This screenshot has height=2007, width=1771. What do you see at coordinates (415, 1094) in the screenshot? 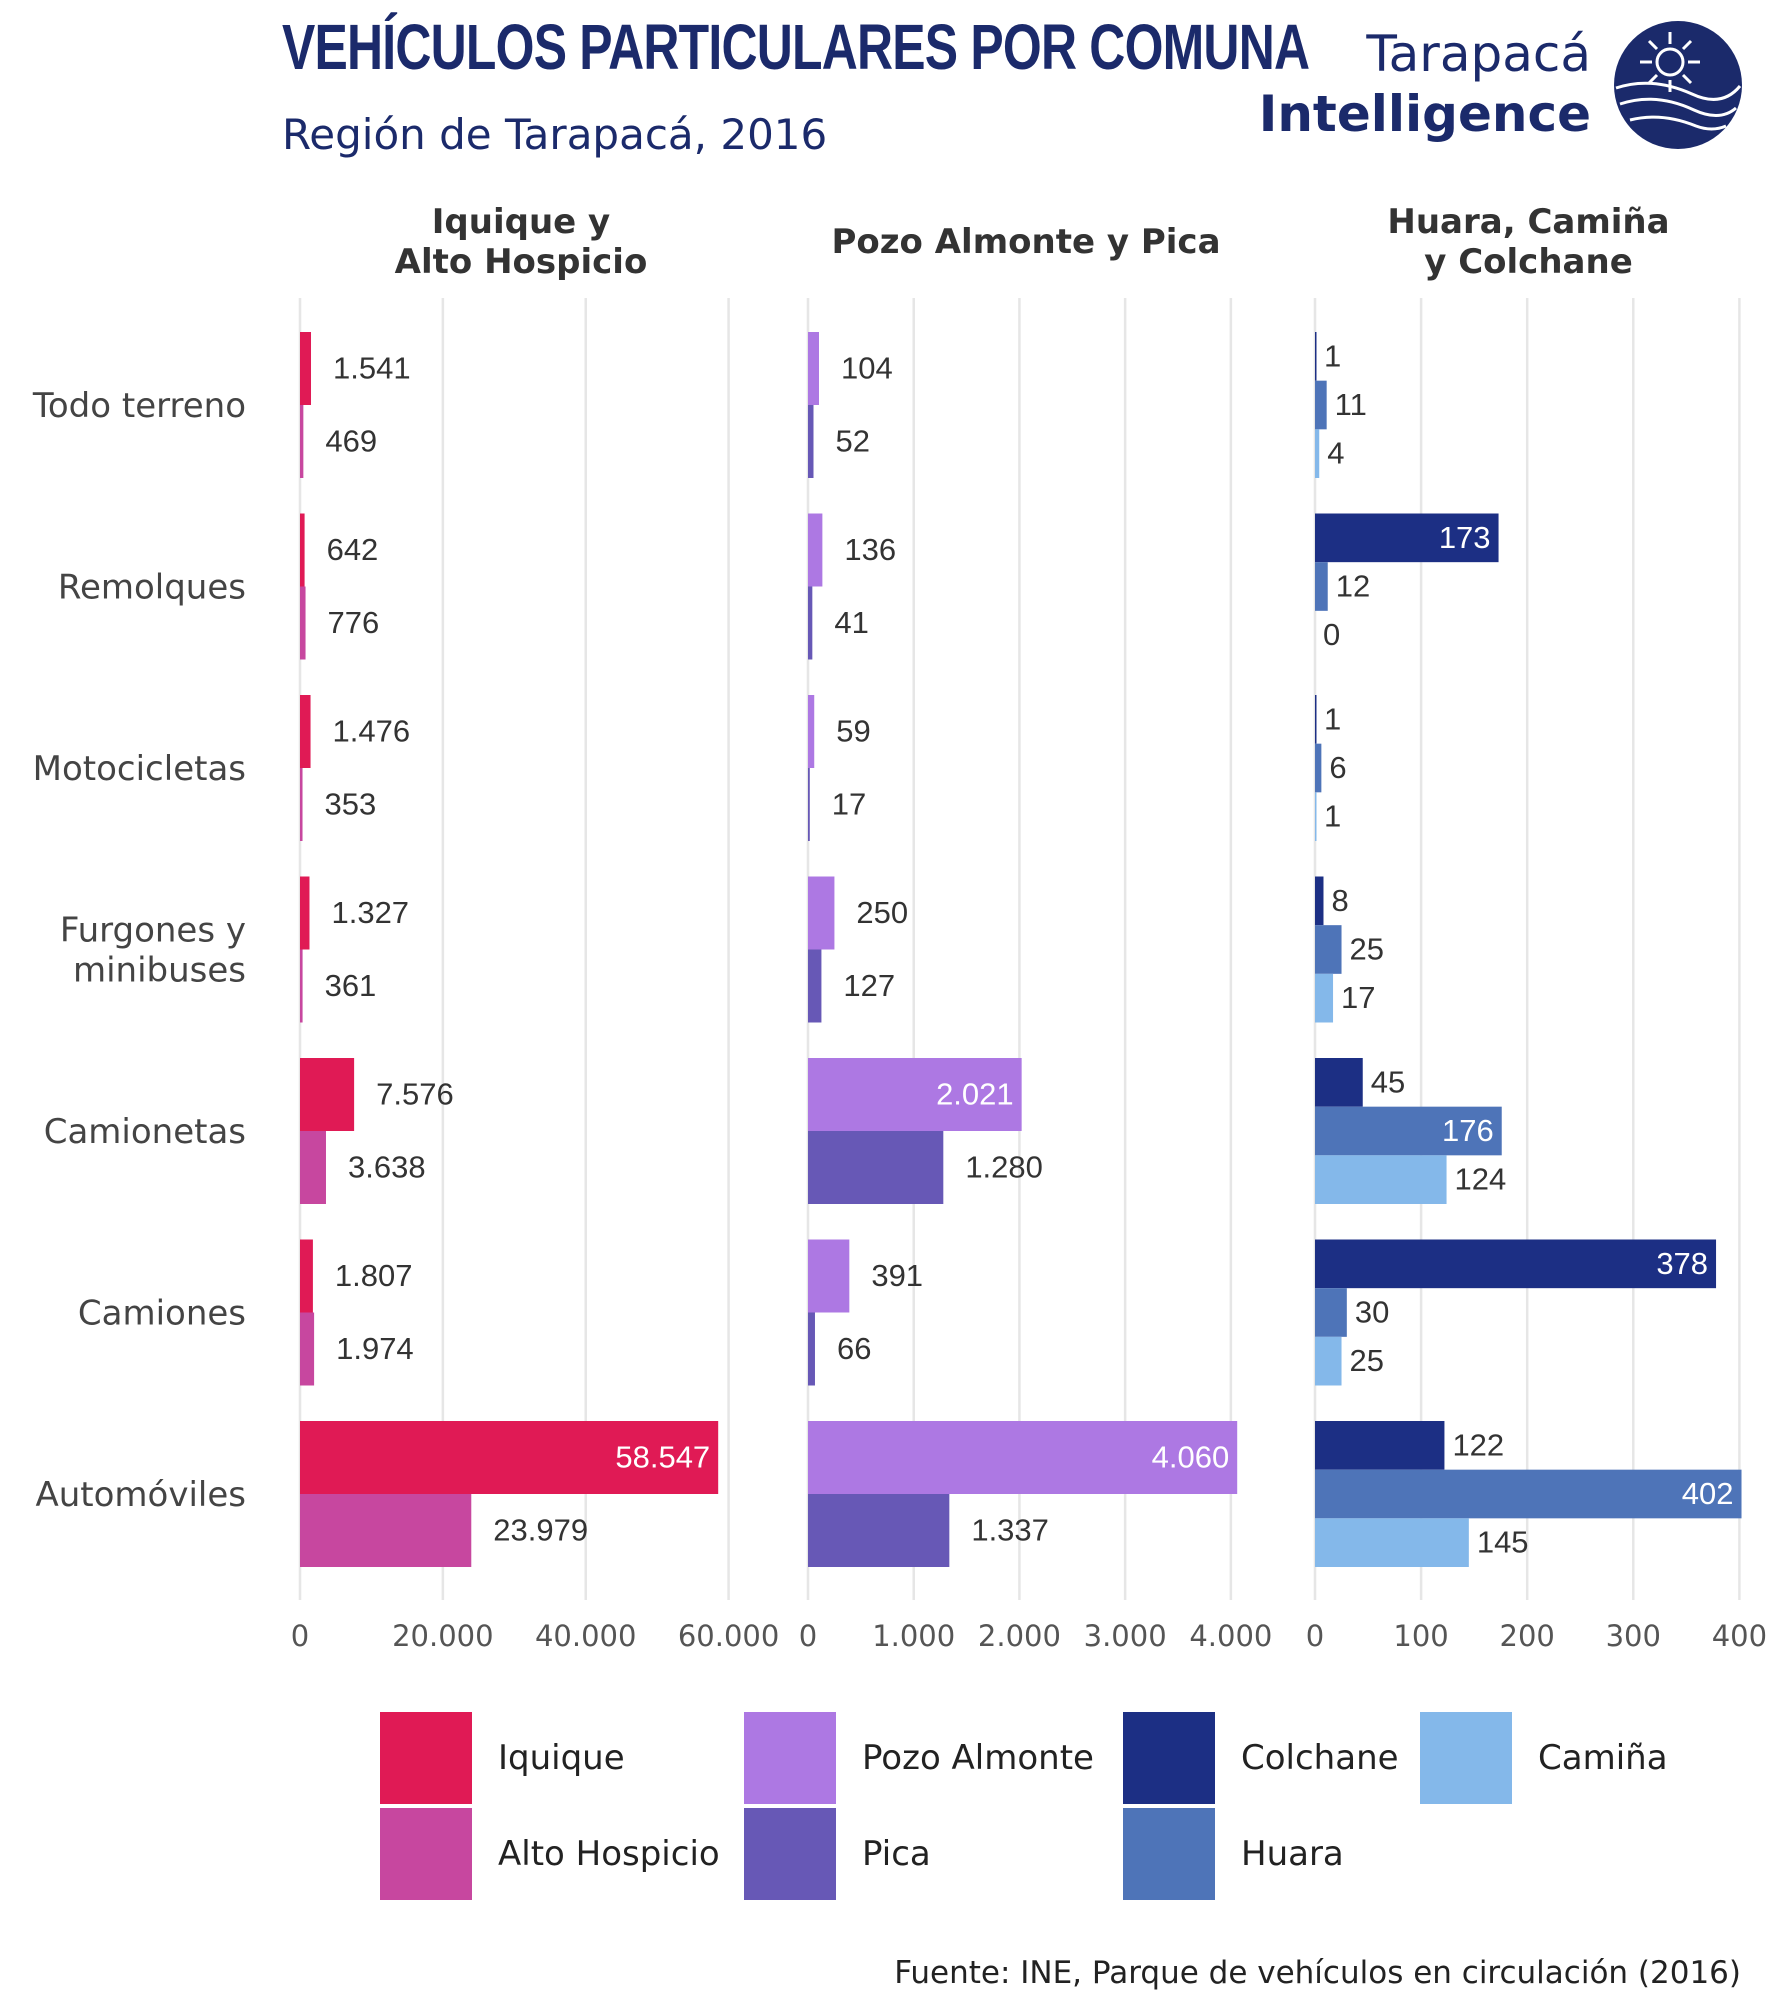
I see `data-label: 7.576` at bounding box center [415, 1094].